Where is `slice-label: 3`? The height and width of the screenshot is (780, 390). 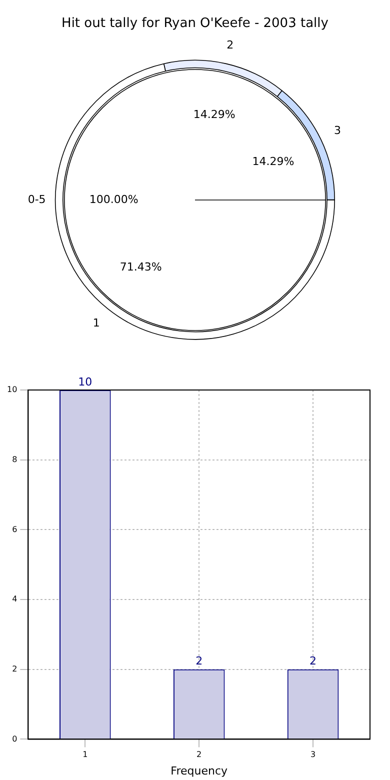
slice-label: 3 is located at coordinates (338, 131).